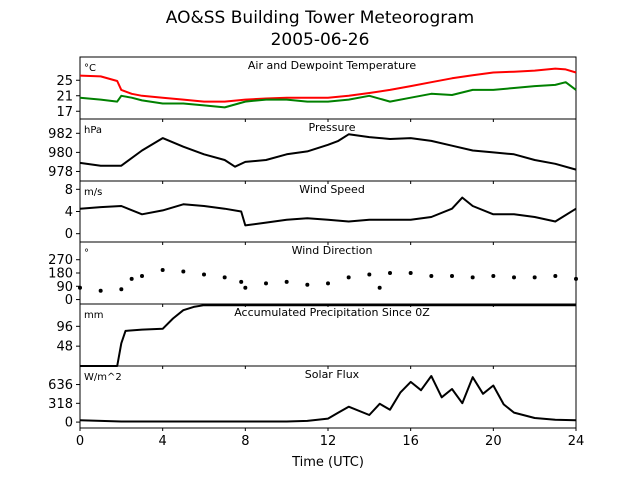 This screenshot has height=480, width=640. I want to click on xtick-label-0: 0, so click(80, 441).